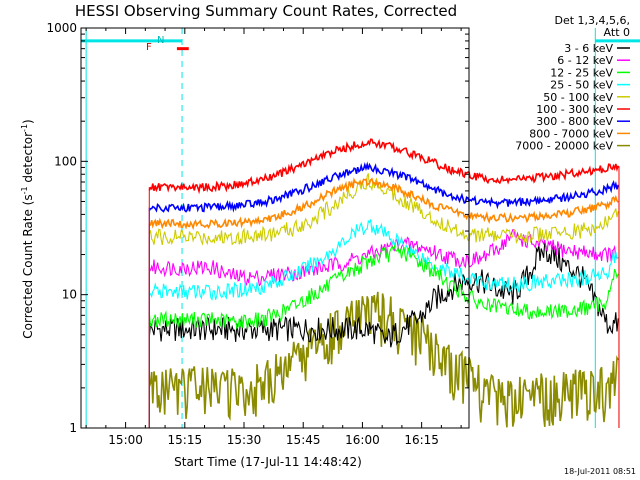  Describe the element at coordinates (244, 440) in the screenshot. I see `x-tick-label: 15:30` at that location.